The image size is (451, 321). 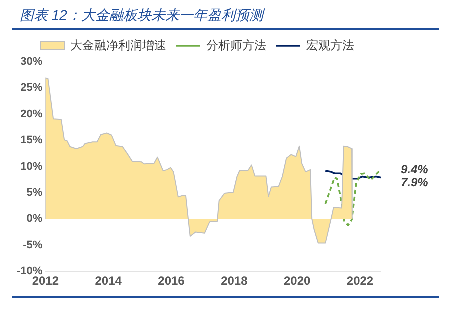 I want to click on x-tick-label: 2016, so click(x=172, y=281).